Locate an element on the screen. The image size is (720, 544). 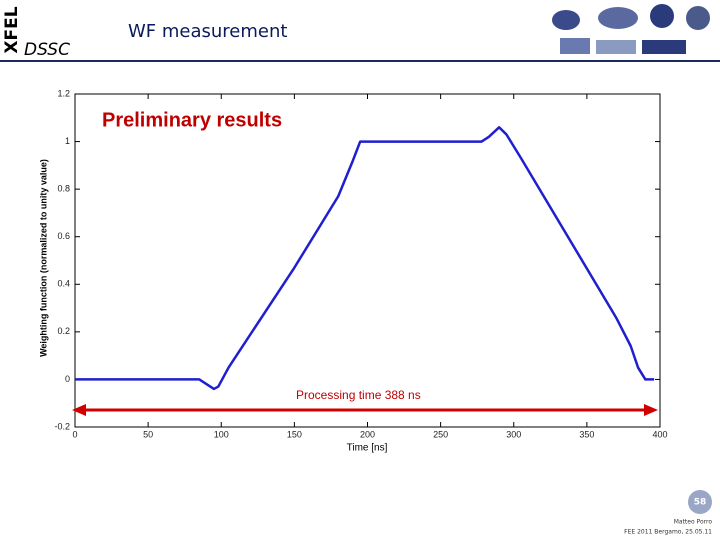
author: Matteo Porro is located at coordinates (693, 522).